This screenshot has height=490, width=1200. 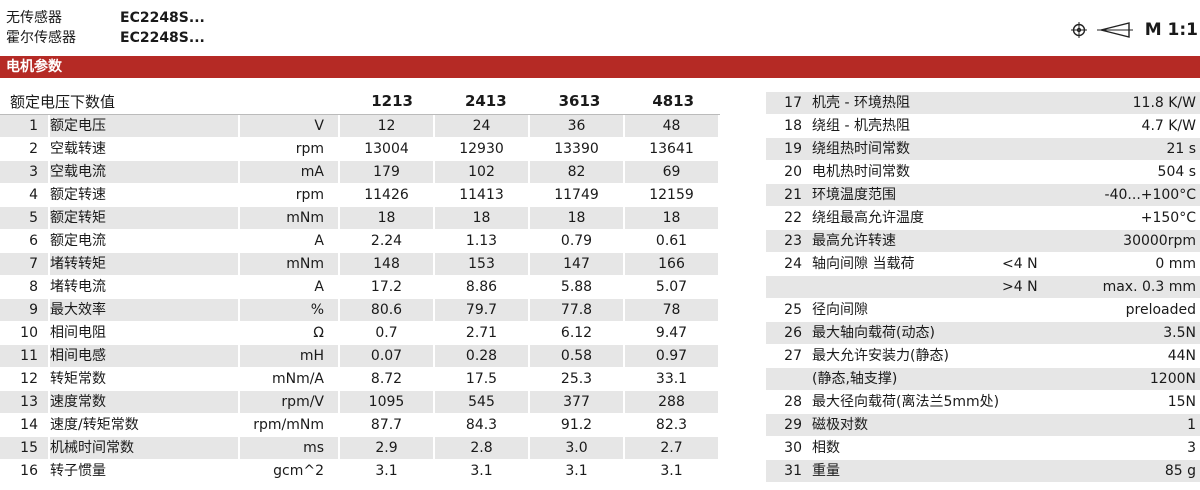 I want to click on cell-value: 12159, so click(x=672, y=195).